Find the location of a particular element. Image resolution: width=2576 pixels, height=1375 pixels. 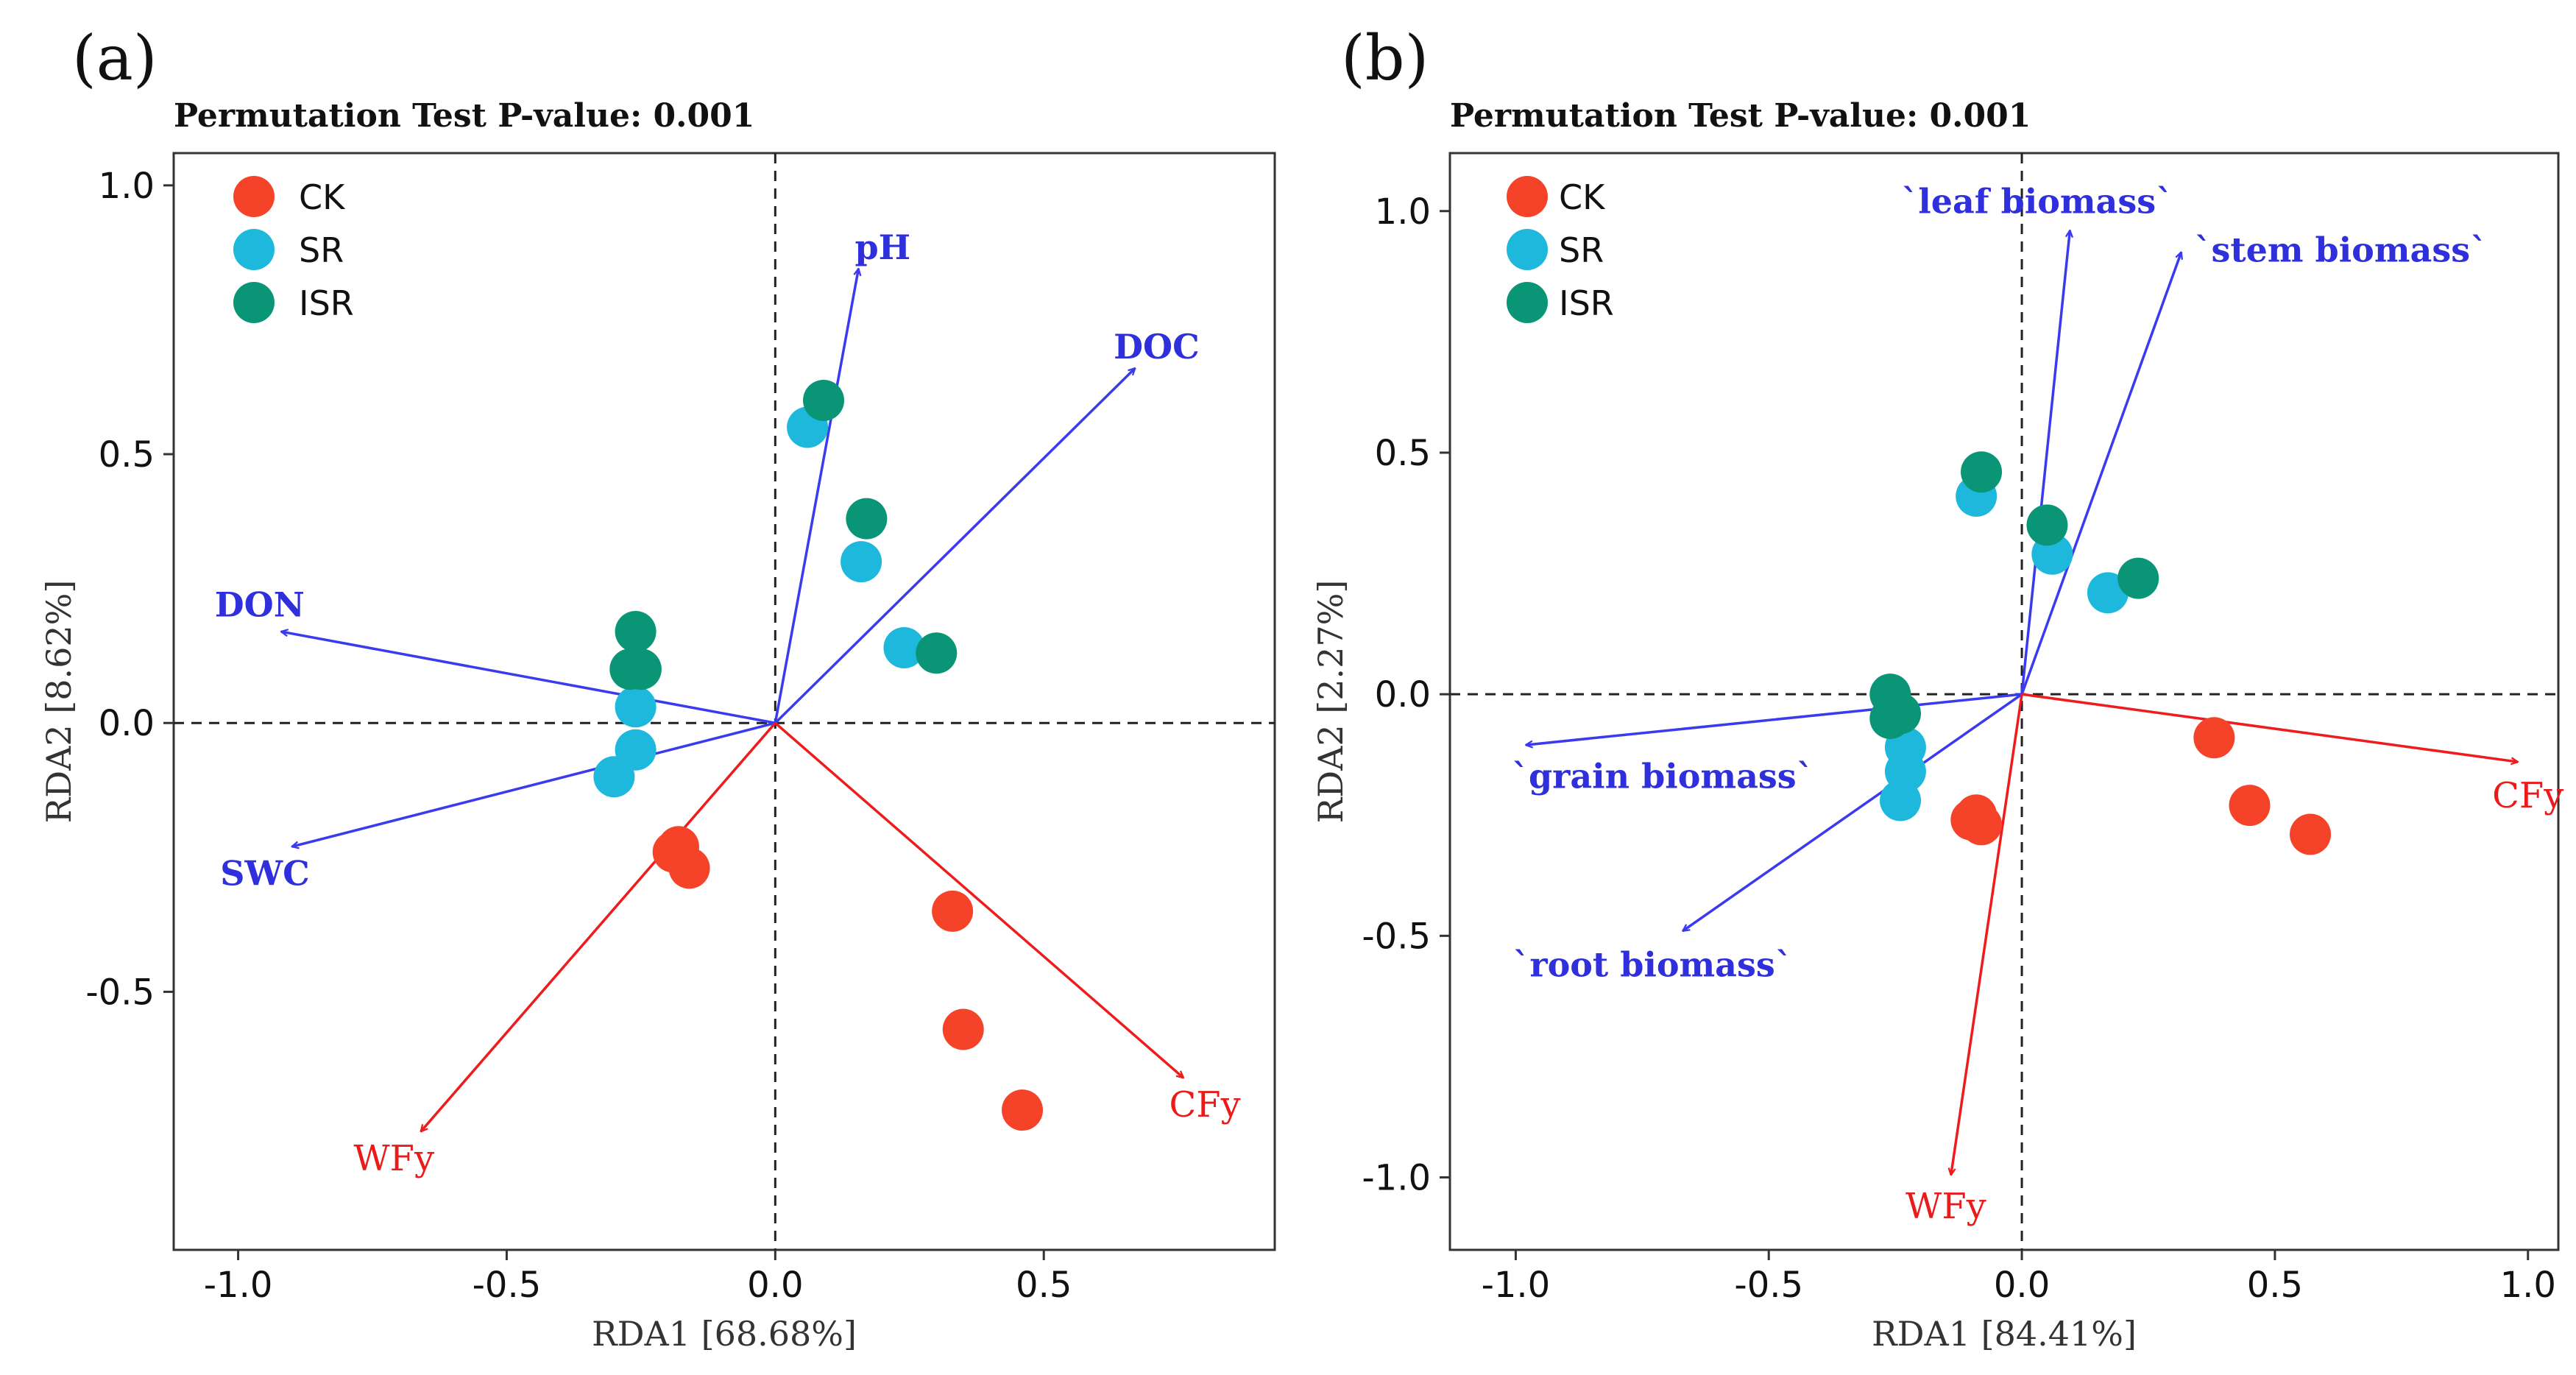

arrow-stem-biomass is located at coordinates (2101, 473).